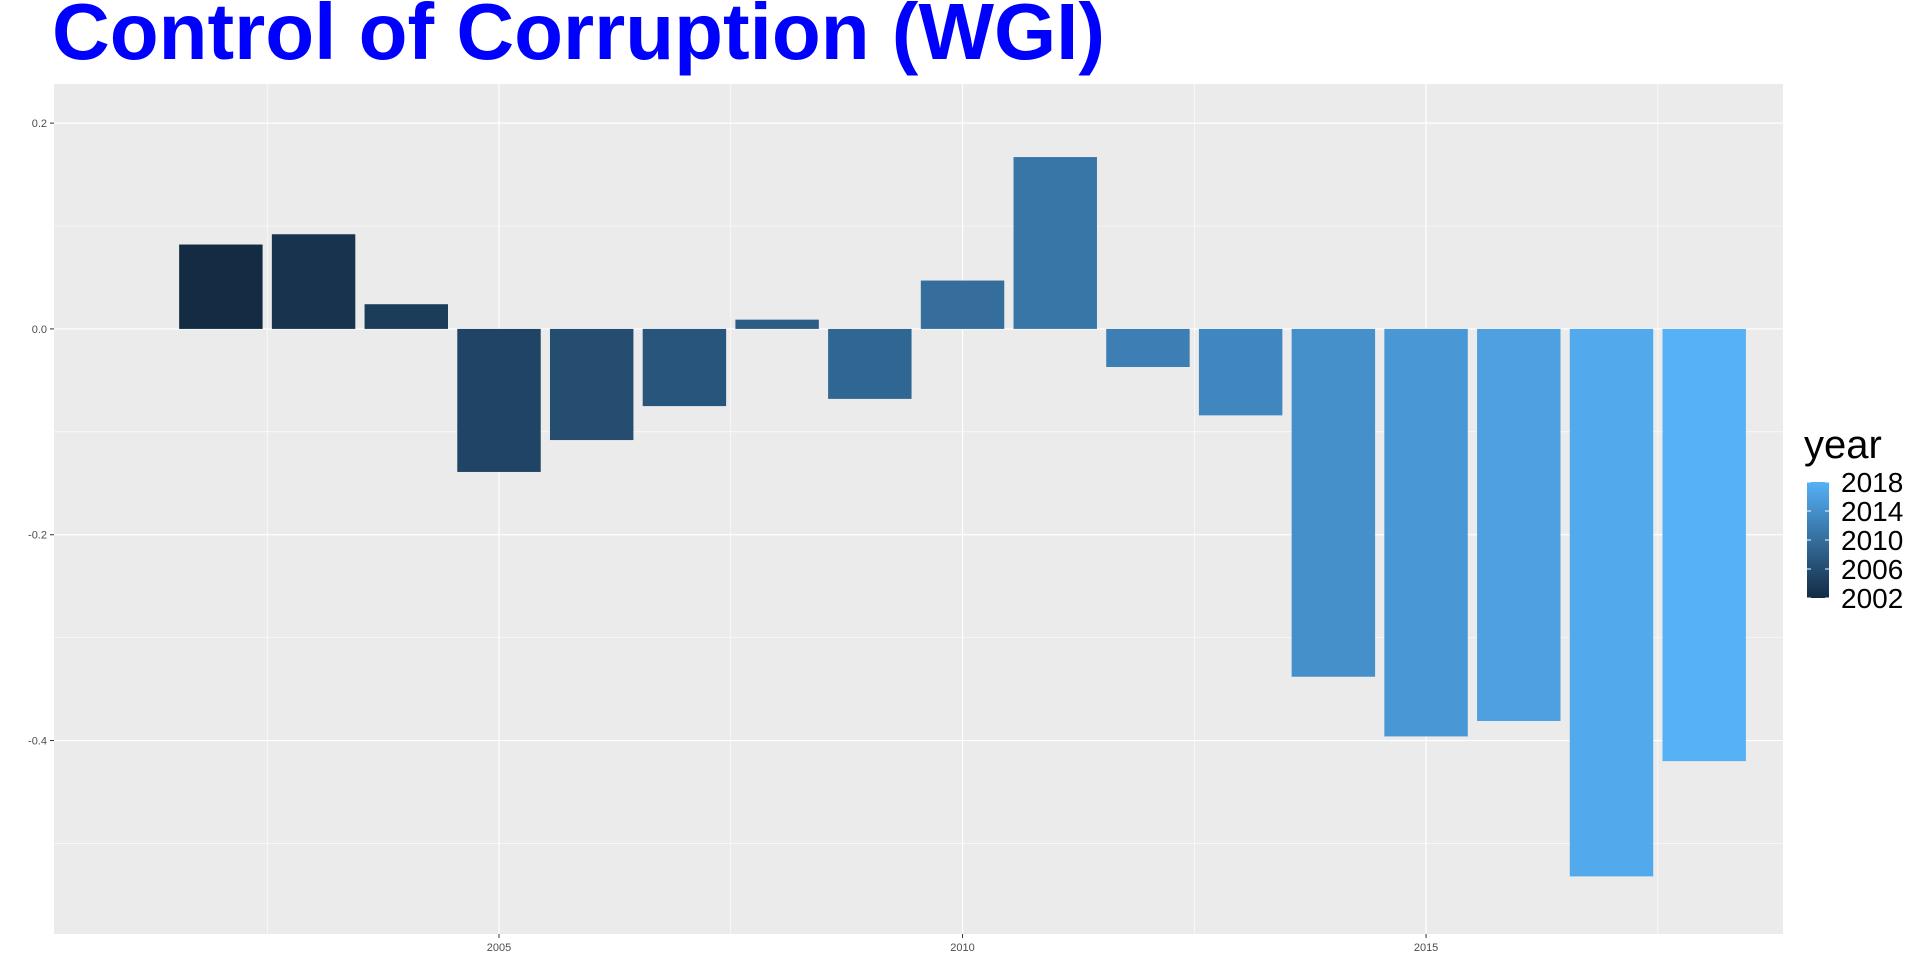 The width and height of the screenshot is (1920, 974). I want to click on bar-2003, so click(313, 281).